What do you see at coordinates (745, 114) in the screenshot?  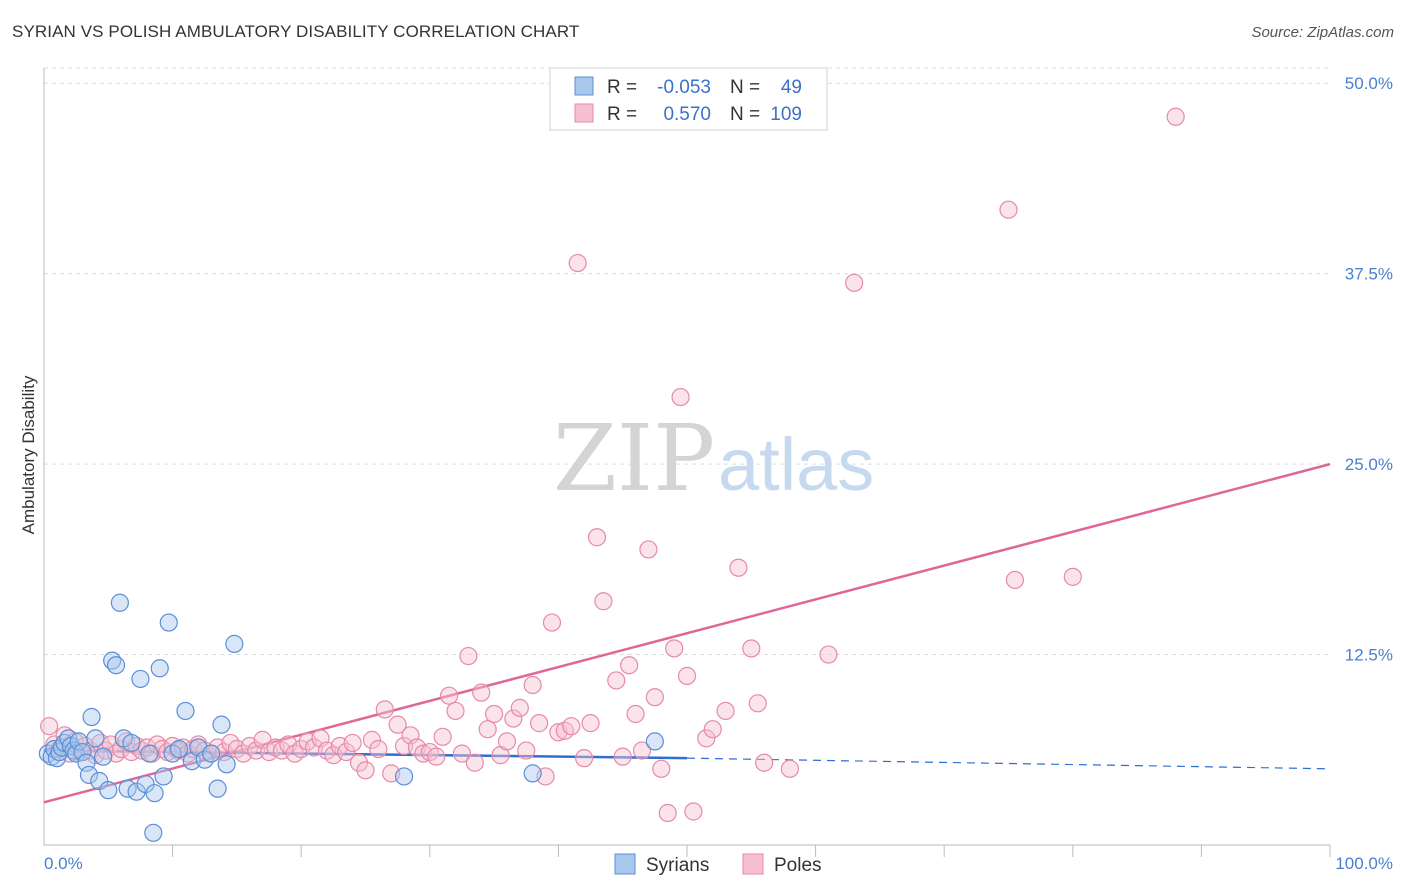 I see `legend-n-label-poles: N =` at bounding box center [745, 114].